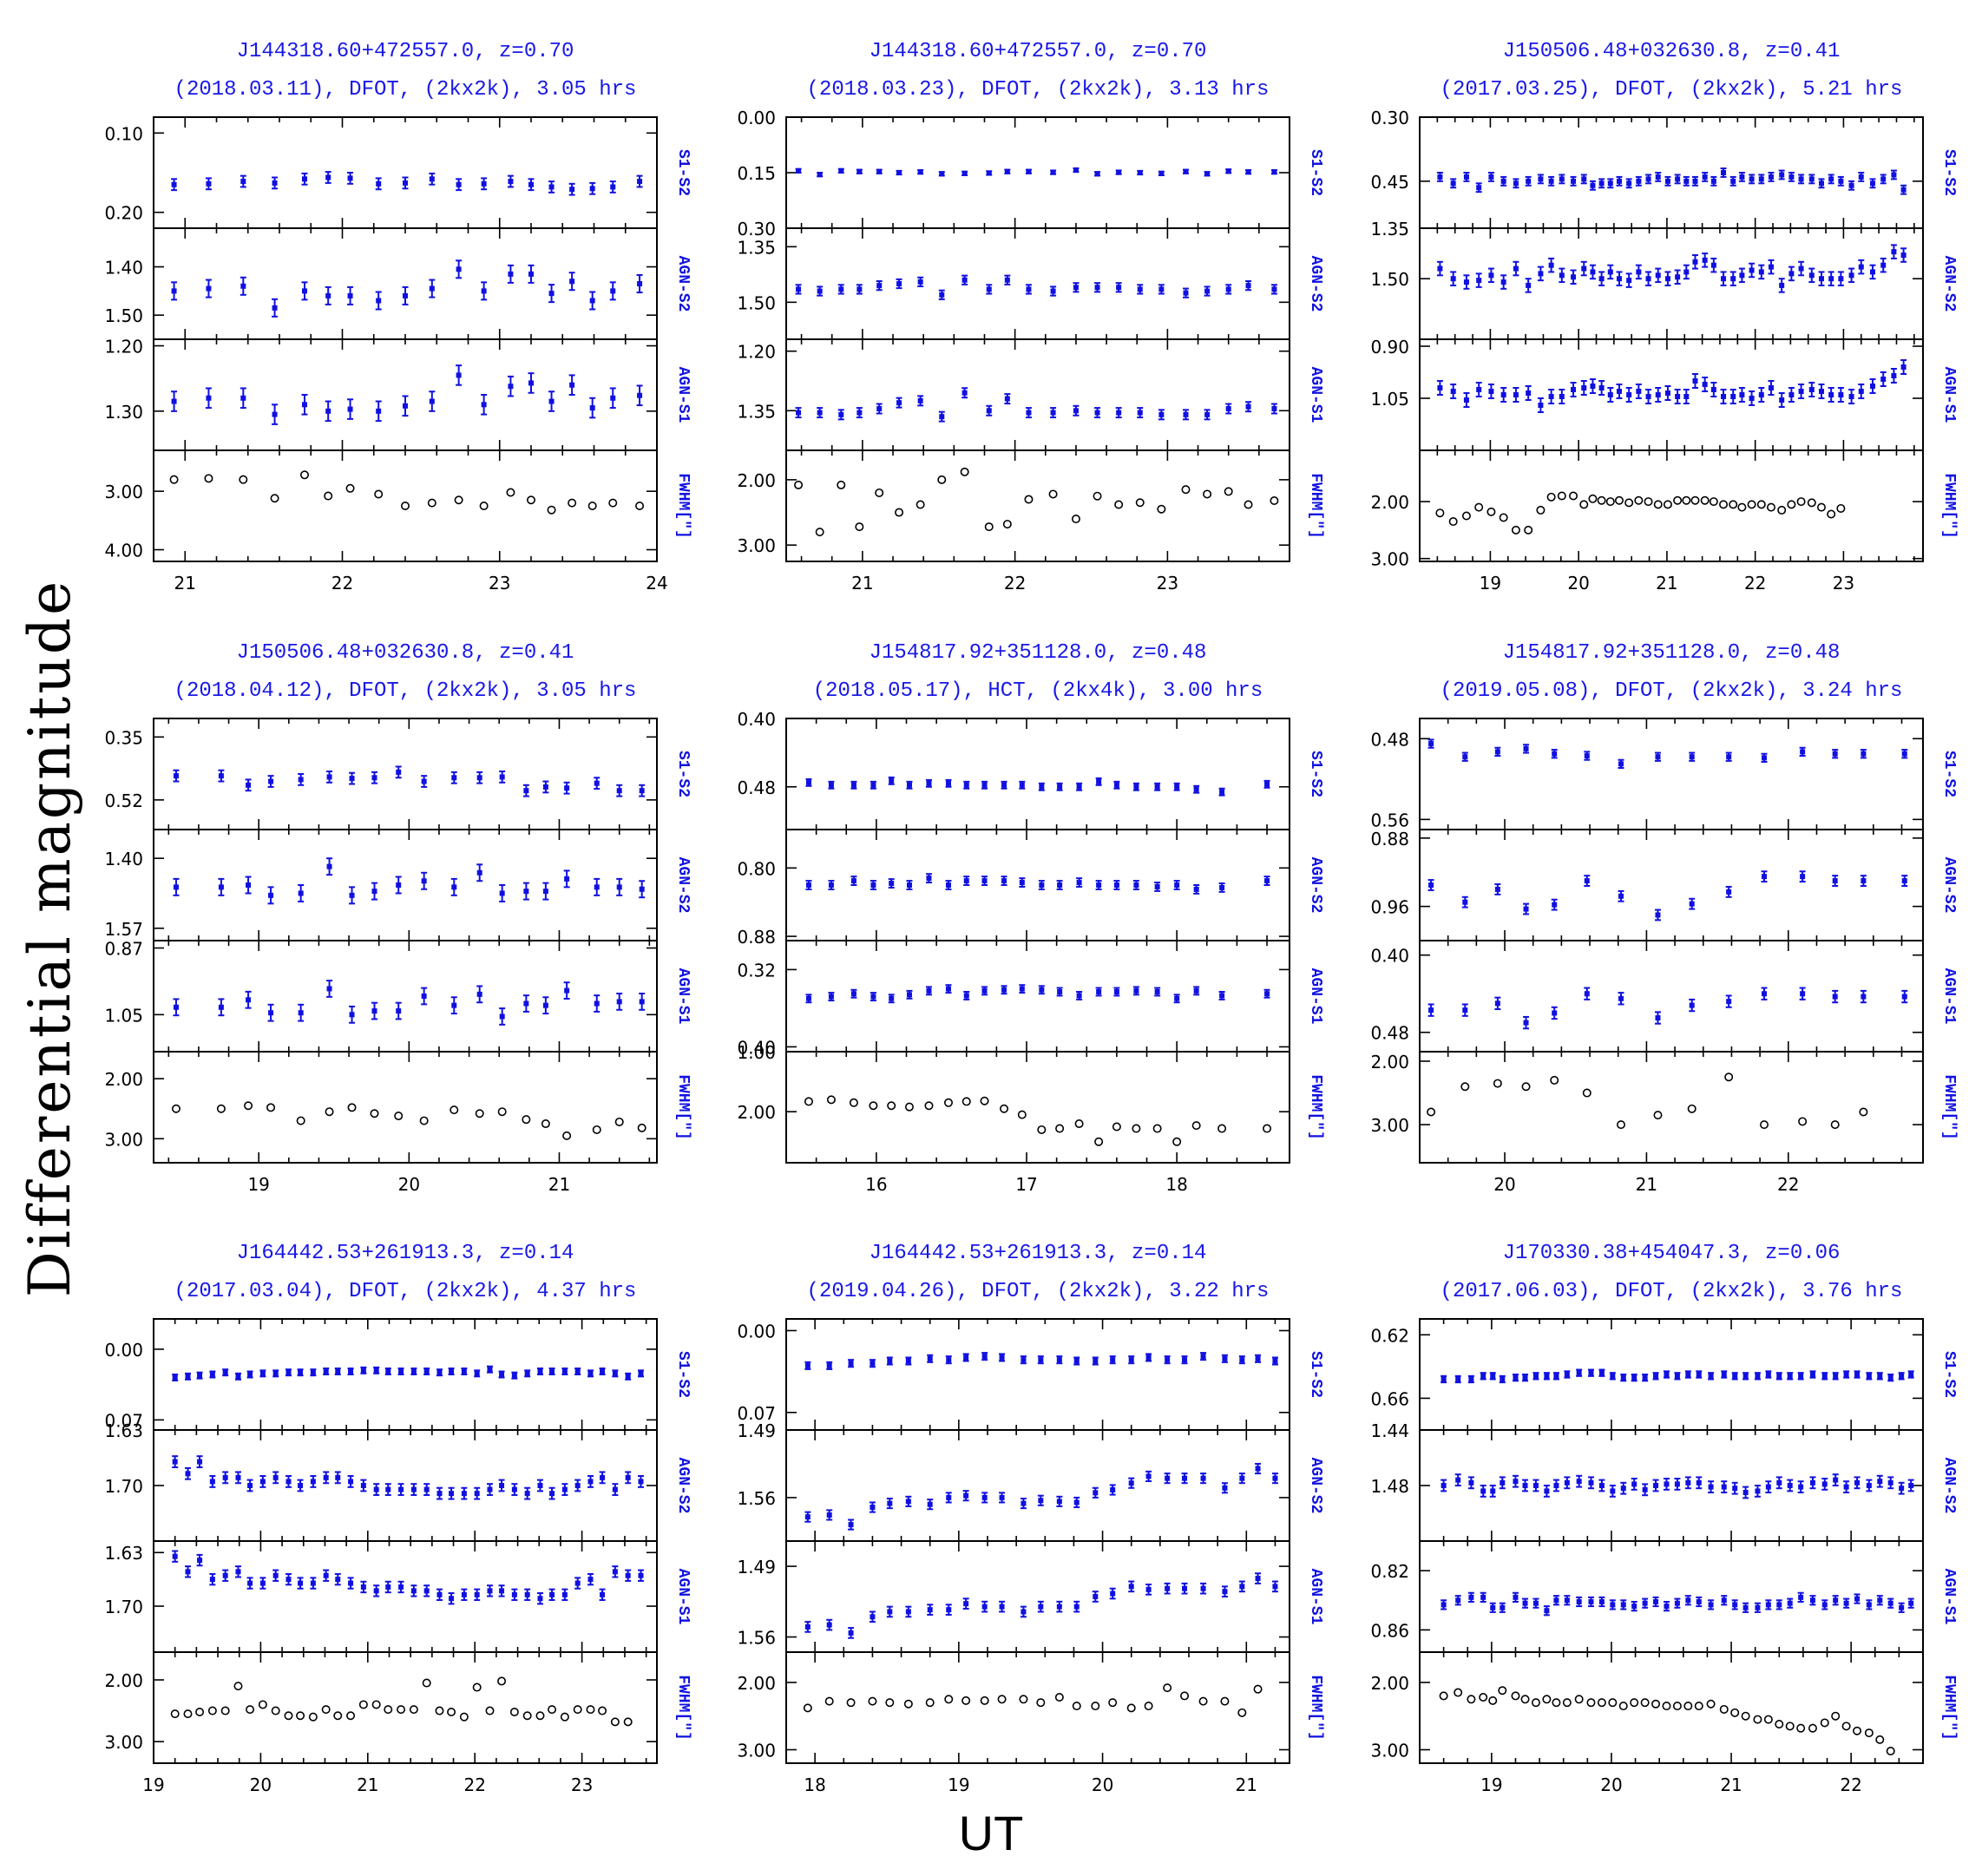  I want to click on series-label: AGN-S2, so click(1949, 886).